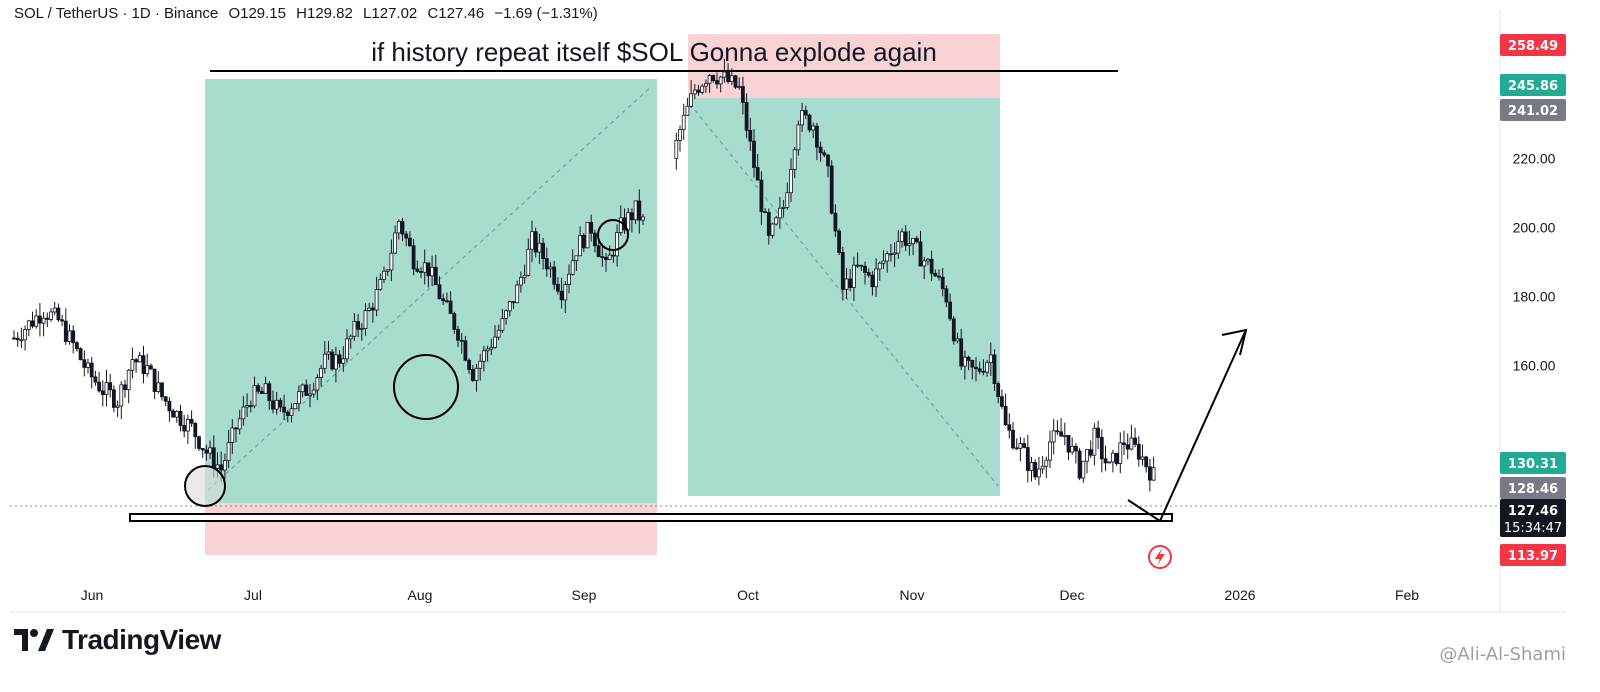 The image size is (1600, 692). I want to click on flash-icon, so click(1160, 557).